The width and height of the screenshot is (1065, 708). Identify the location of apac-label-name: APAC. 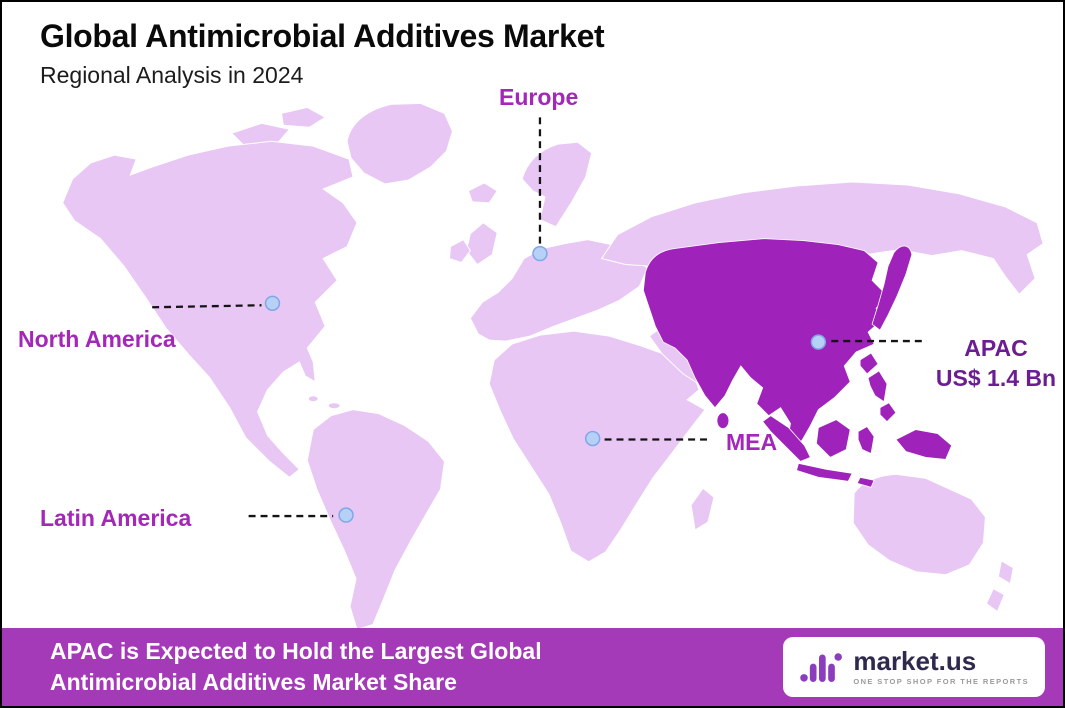
(996, 348).